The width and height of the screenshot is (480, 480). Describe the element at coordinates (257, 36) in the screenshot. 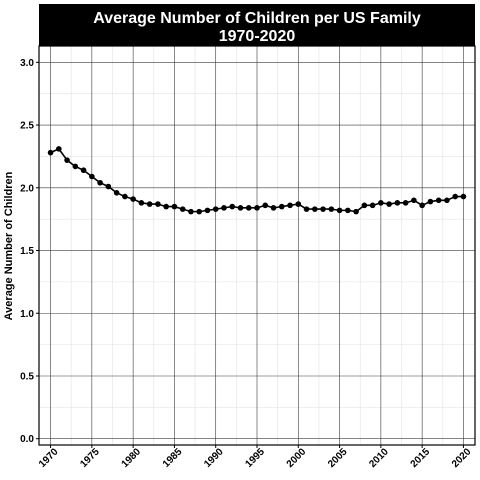

I see `chart-subtitle: 1970-2020` at that location.